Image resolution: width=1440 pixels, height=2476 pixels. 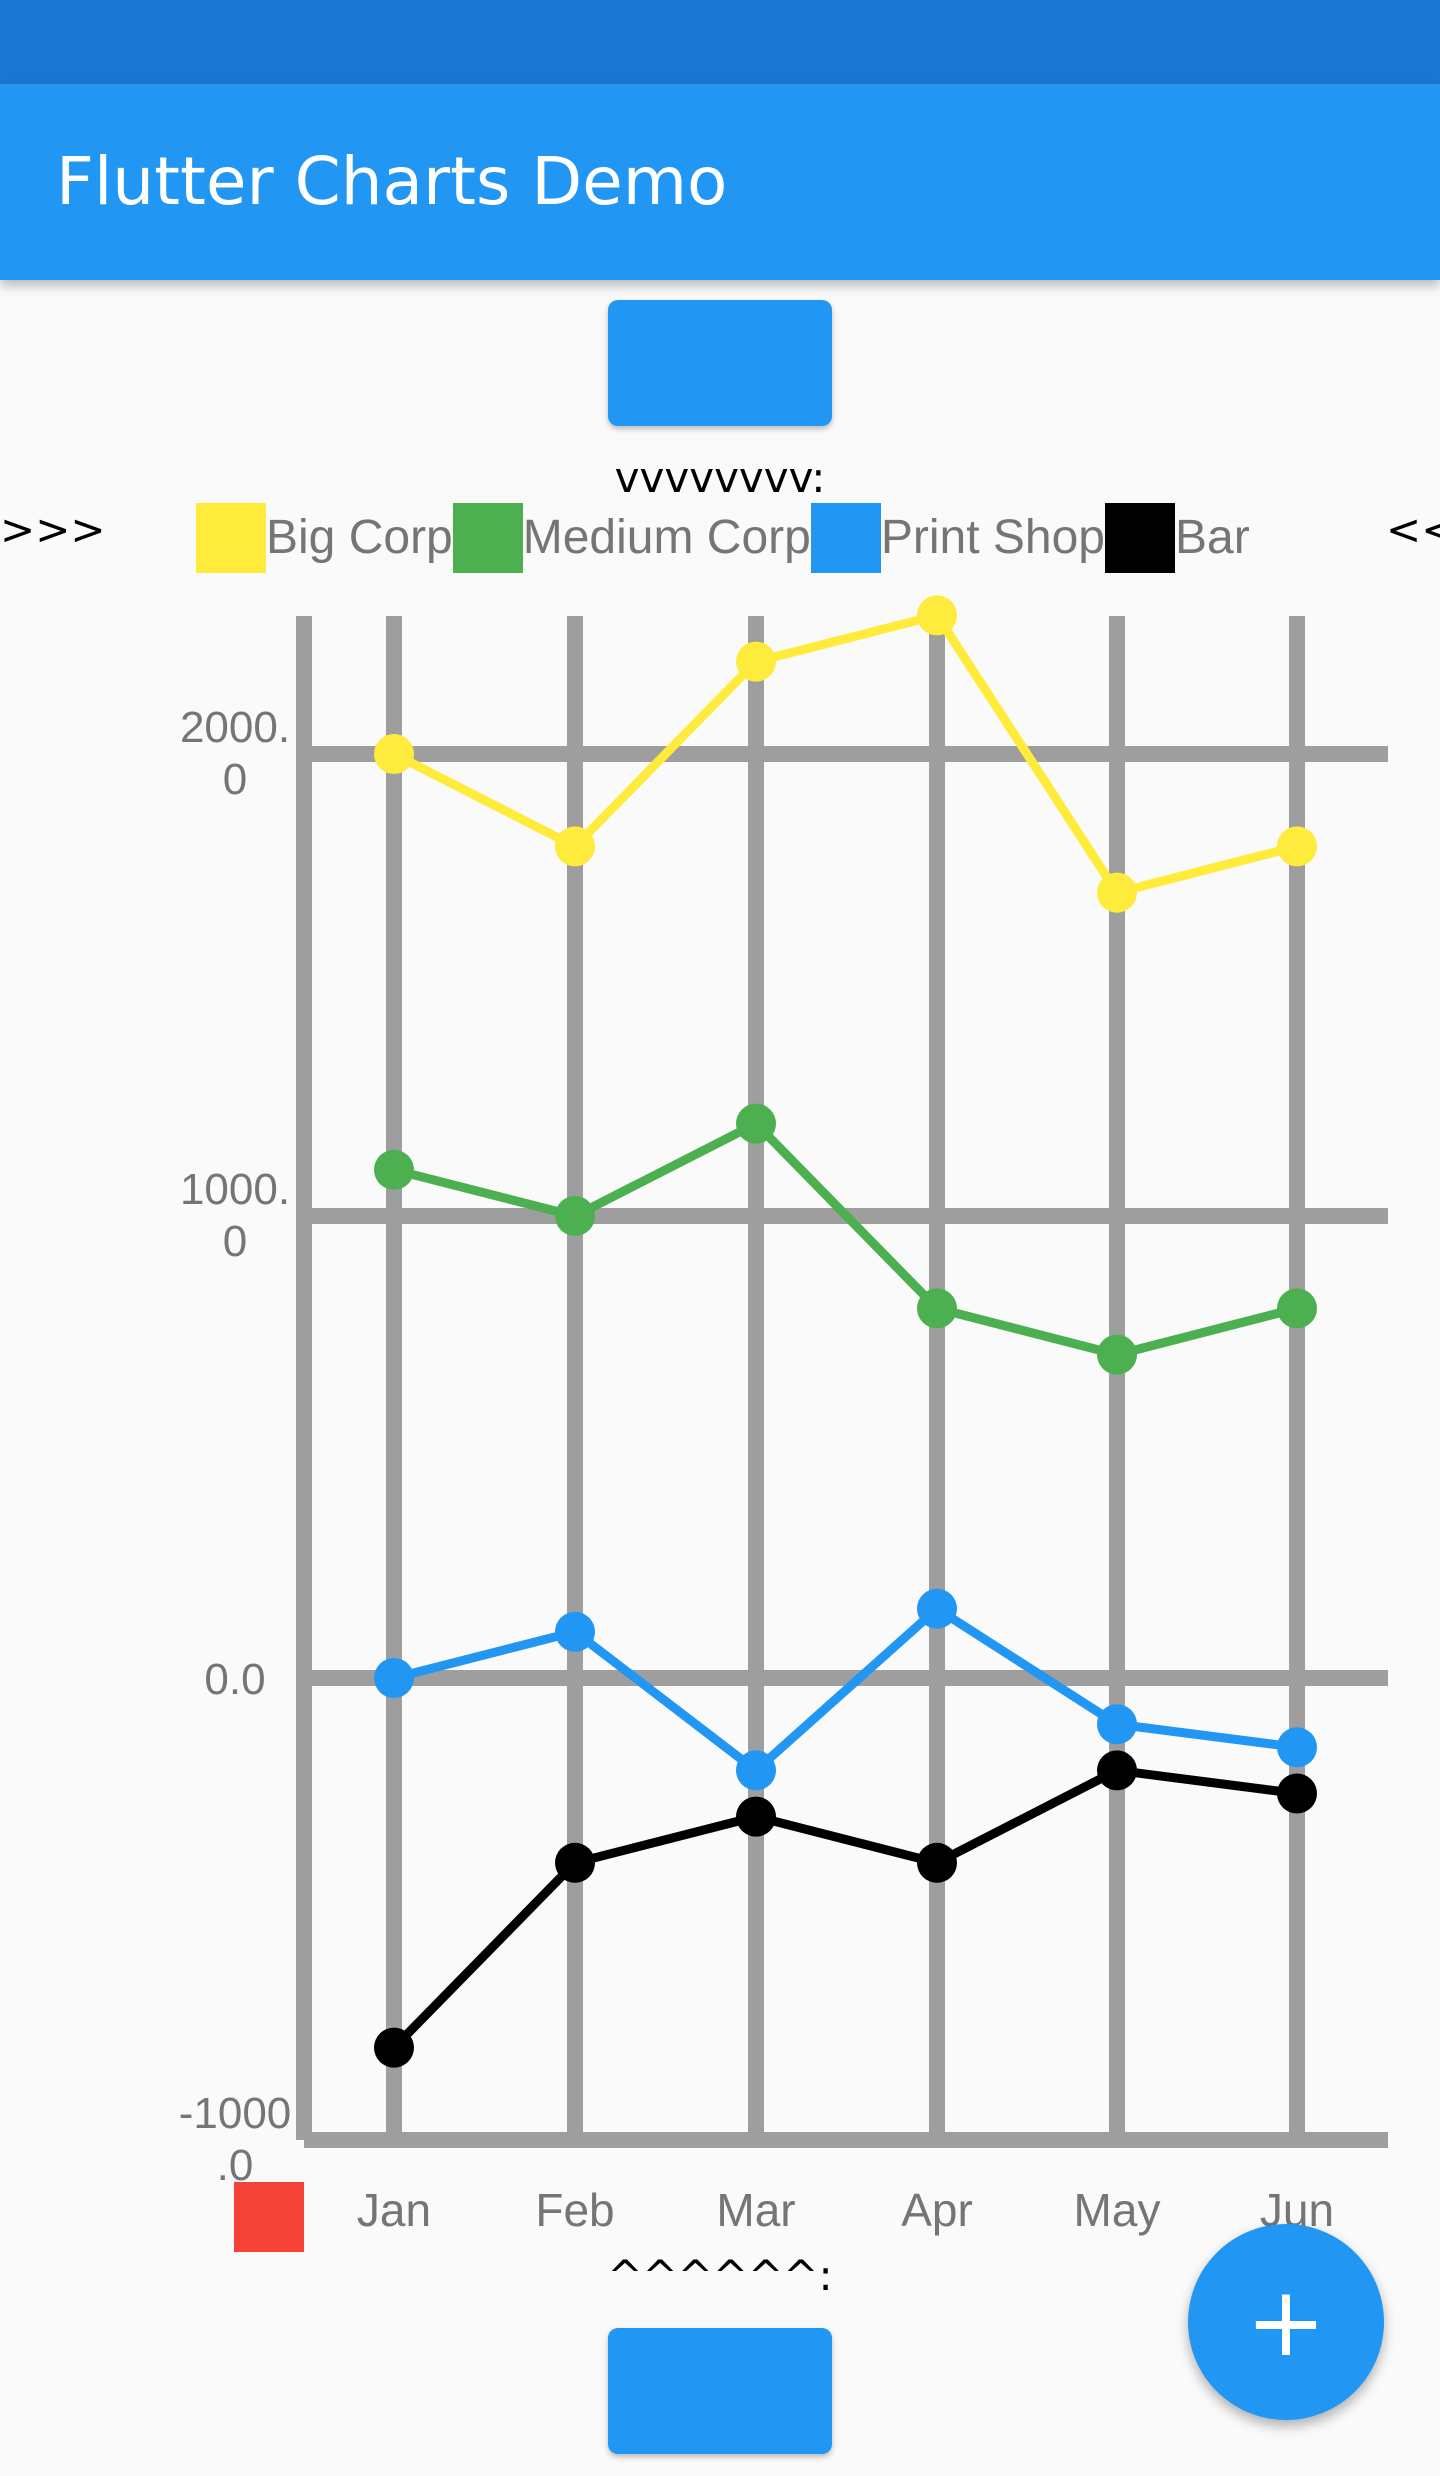 I want to click on legend-label: Medium Corp, so click(x=666, y=537).